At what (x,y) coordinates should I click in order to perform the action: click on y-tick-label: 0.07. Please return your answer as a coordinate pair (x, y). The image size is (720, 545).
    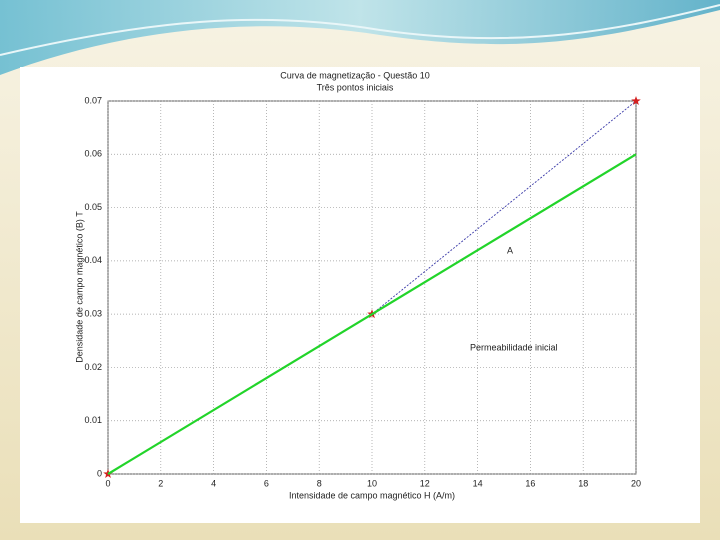
    Looking at the image, I should click on (93, 100).